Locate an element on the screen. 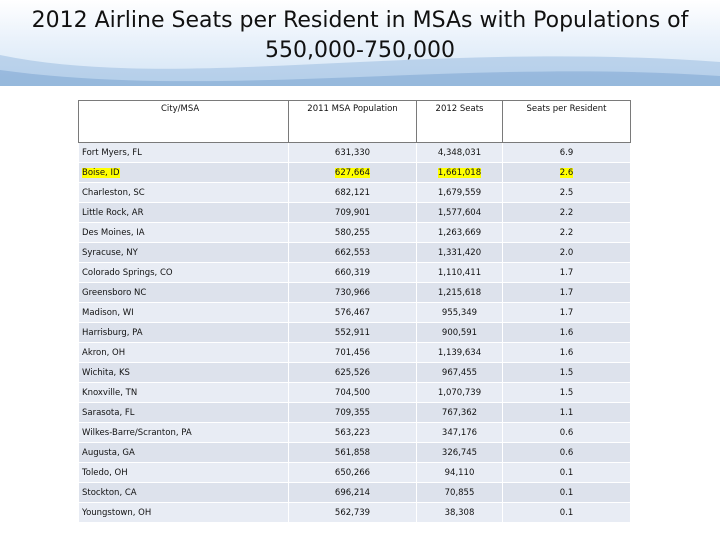  cell-city-text: Knoxville, TN is located at coordinates (110, 392).